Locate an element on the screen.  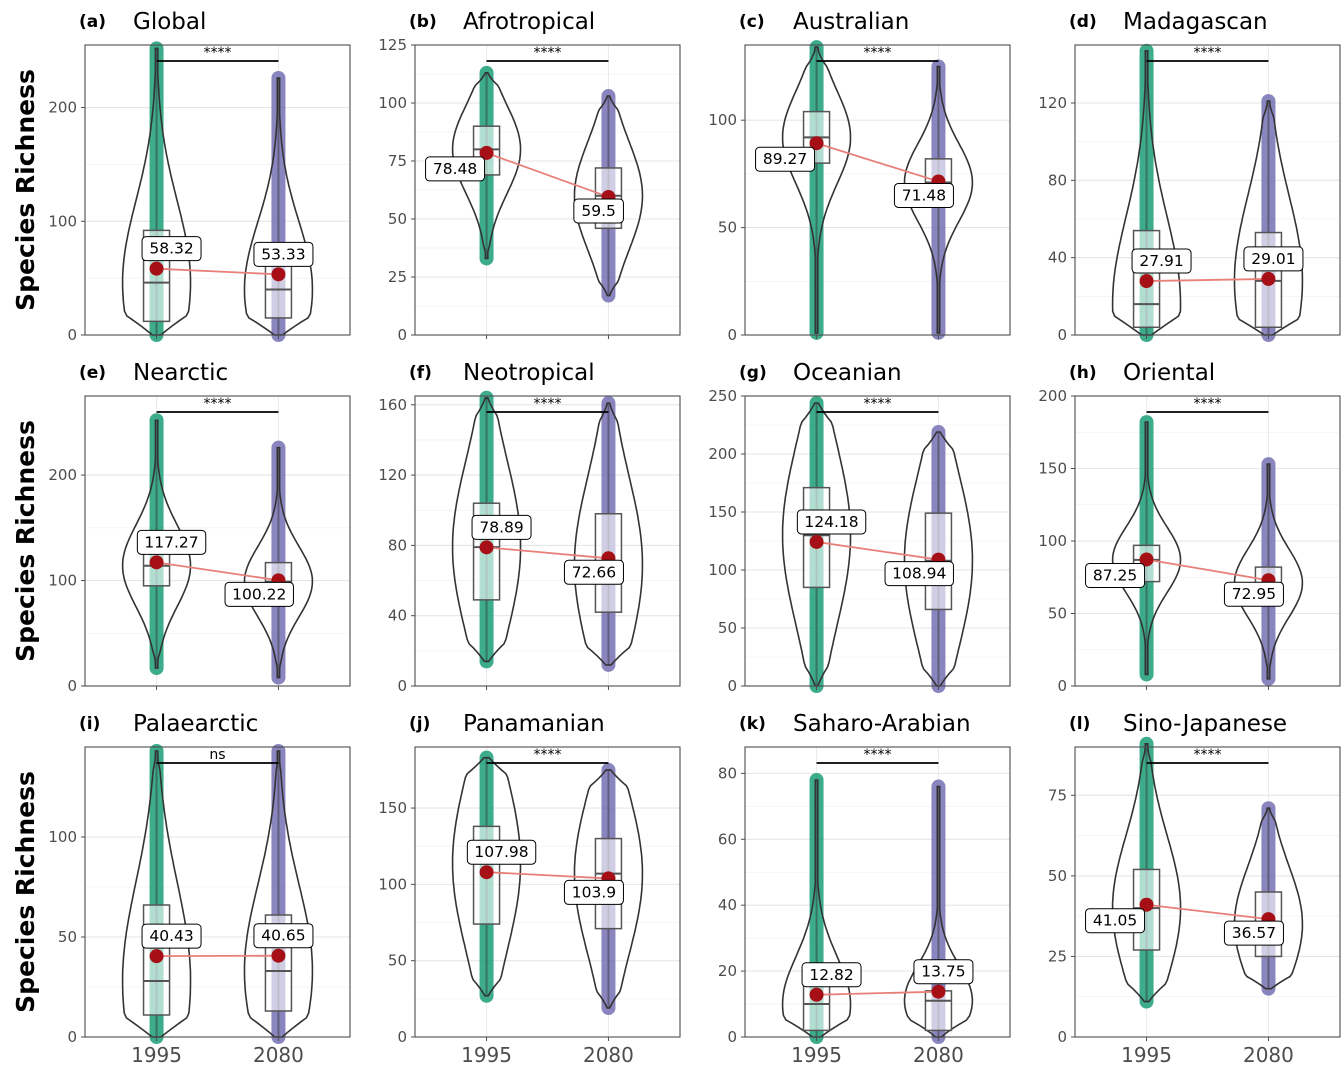
mean-label: 58.32 is located at coordinates (171, 249).